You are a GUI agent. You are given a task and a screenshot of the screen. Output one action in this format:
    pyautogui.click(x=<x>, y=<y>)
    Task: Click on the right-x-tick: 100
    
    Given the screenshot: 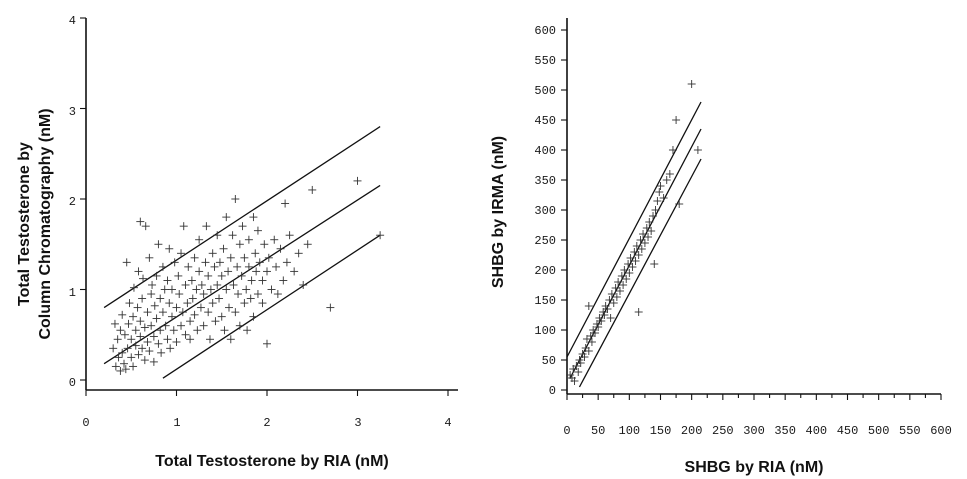 What is the action you would take?
    pyautogui.click(x=630, y=431)
    